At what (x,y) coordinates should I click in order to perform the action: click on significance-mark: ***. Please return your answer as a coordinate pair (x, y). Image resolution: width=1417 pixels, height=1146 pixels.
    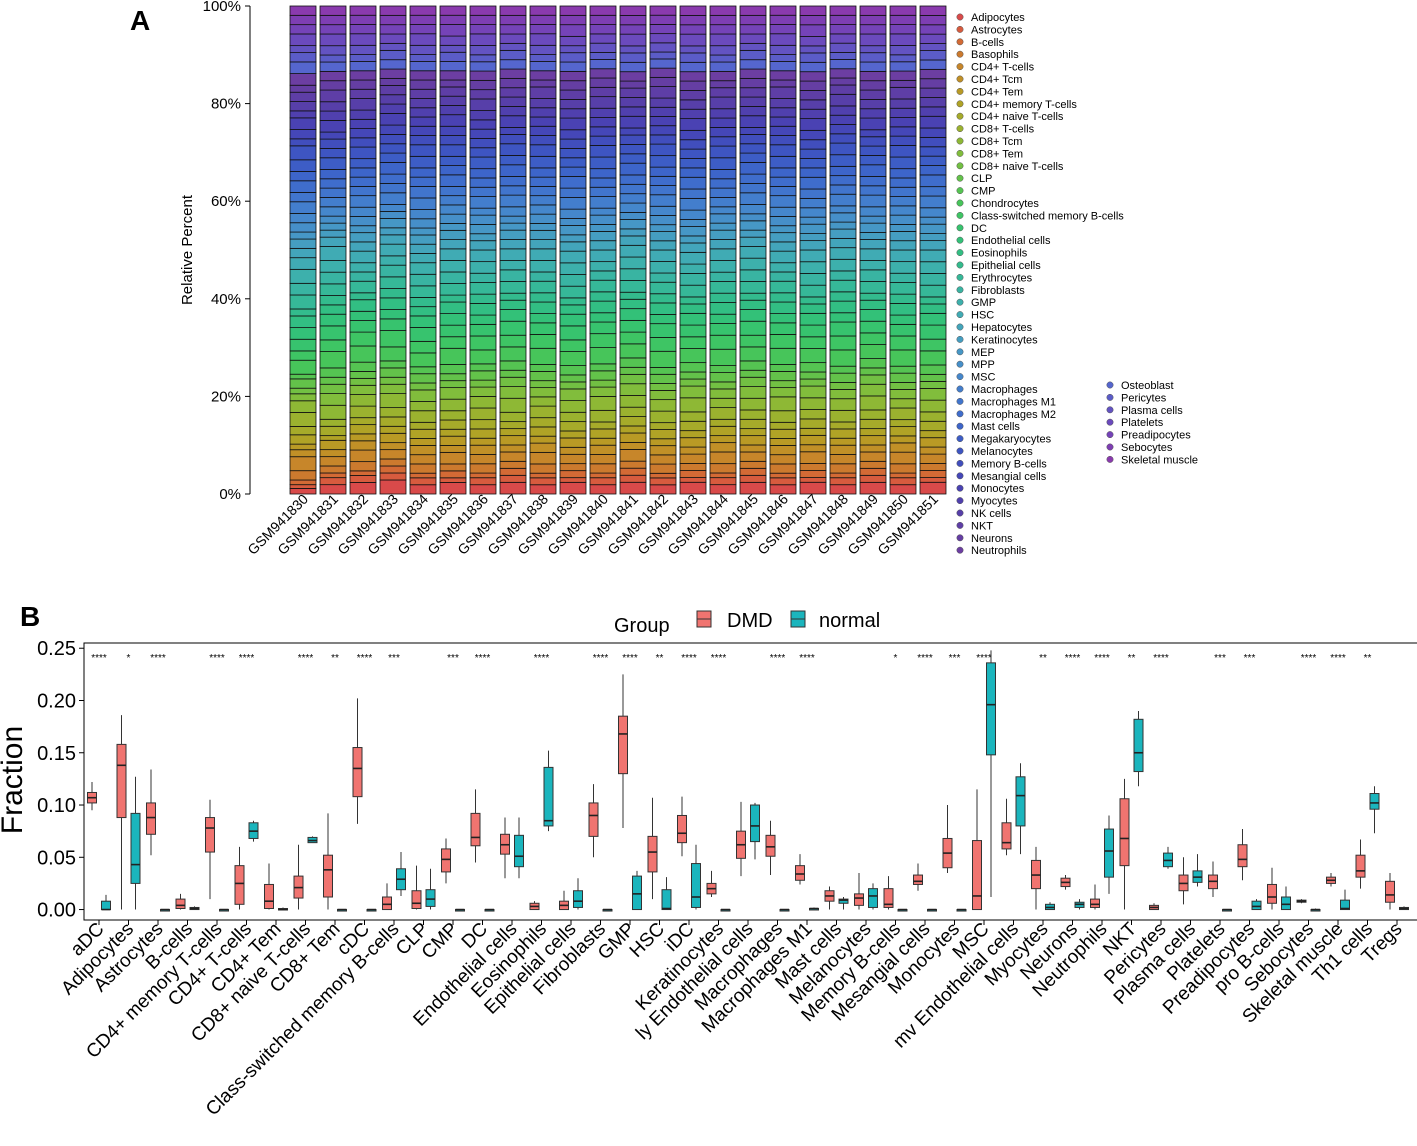
    Looking at the image, I should click on (1250, 658).